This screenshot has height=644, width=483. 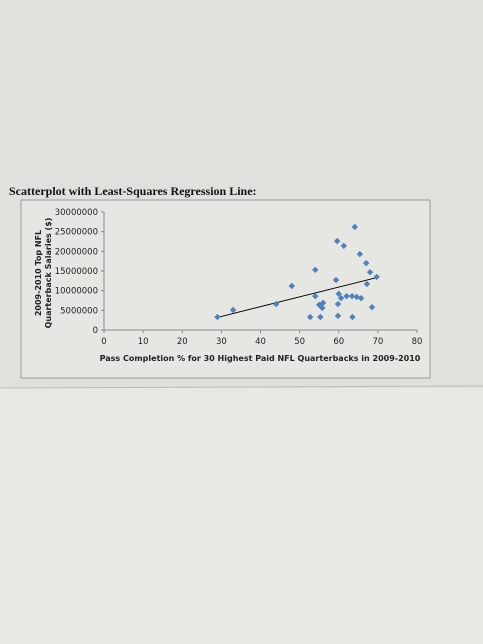 What do you see at coordinates (76, 292) in the screenshot?
I see `y-tick-label: 10000000` at bounding box center [76, 292].